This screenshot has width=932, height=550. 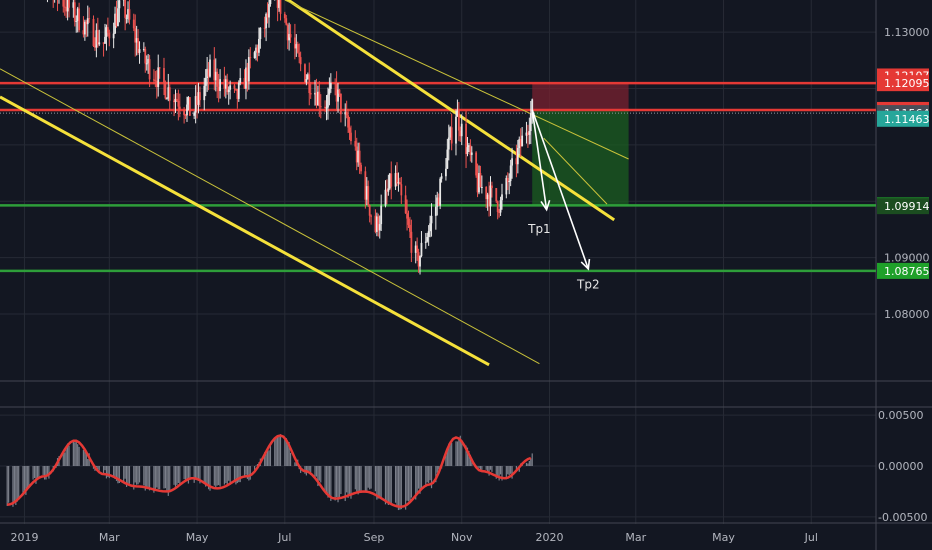 I want to click on y-tick-label: 1.08000, so click(x=907, y=314).